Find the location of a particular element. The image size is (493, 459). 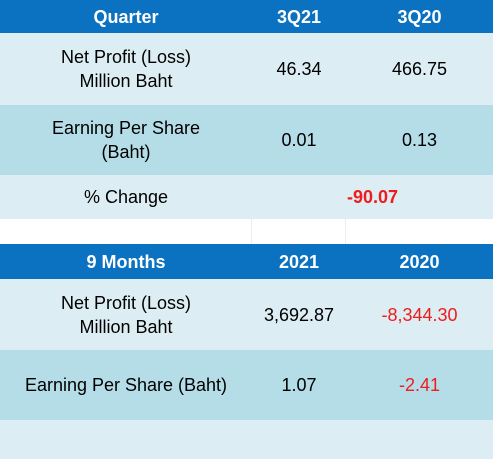

quarter-eps-label: Earning Per Share (Baht) is located at coordinates (126, 140).